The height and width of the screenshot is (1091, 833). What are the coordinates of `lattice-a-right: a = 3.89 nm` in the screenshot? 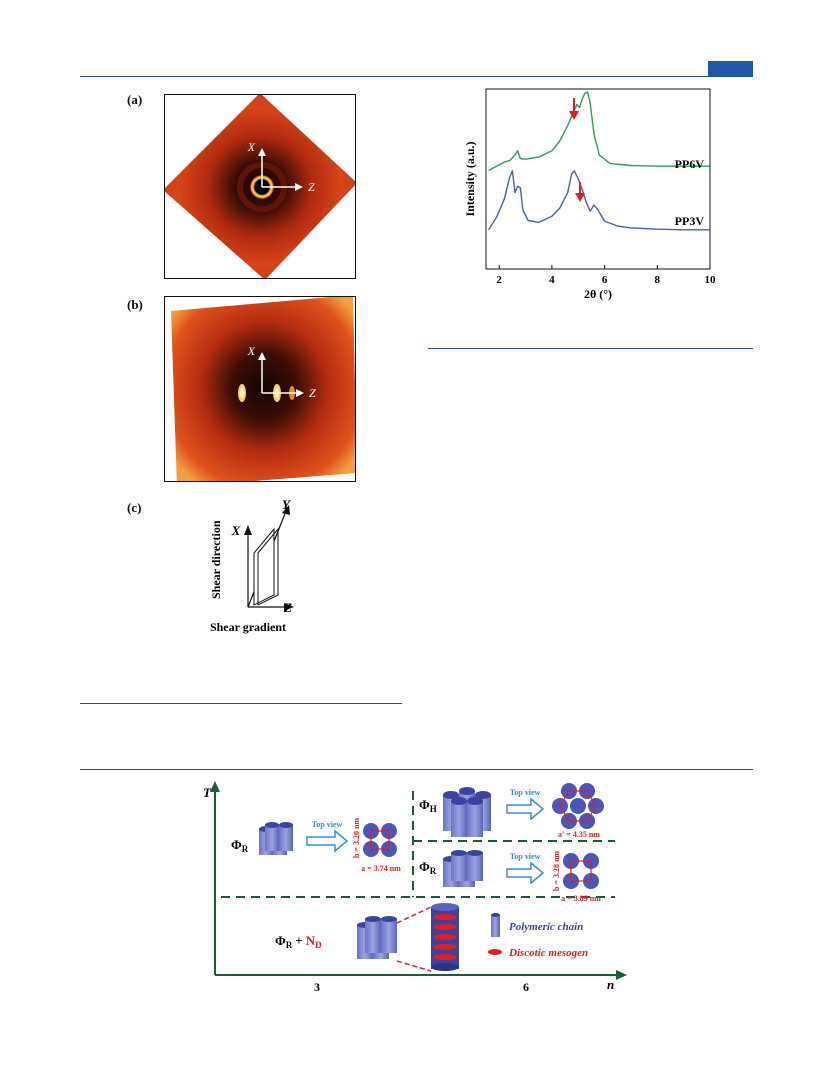 It's located at (581, 898).